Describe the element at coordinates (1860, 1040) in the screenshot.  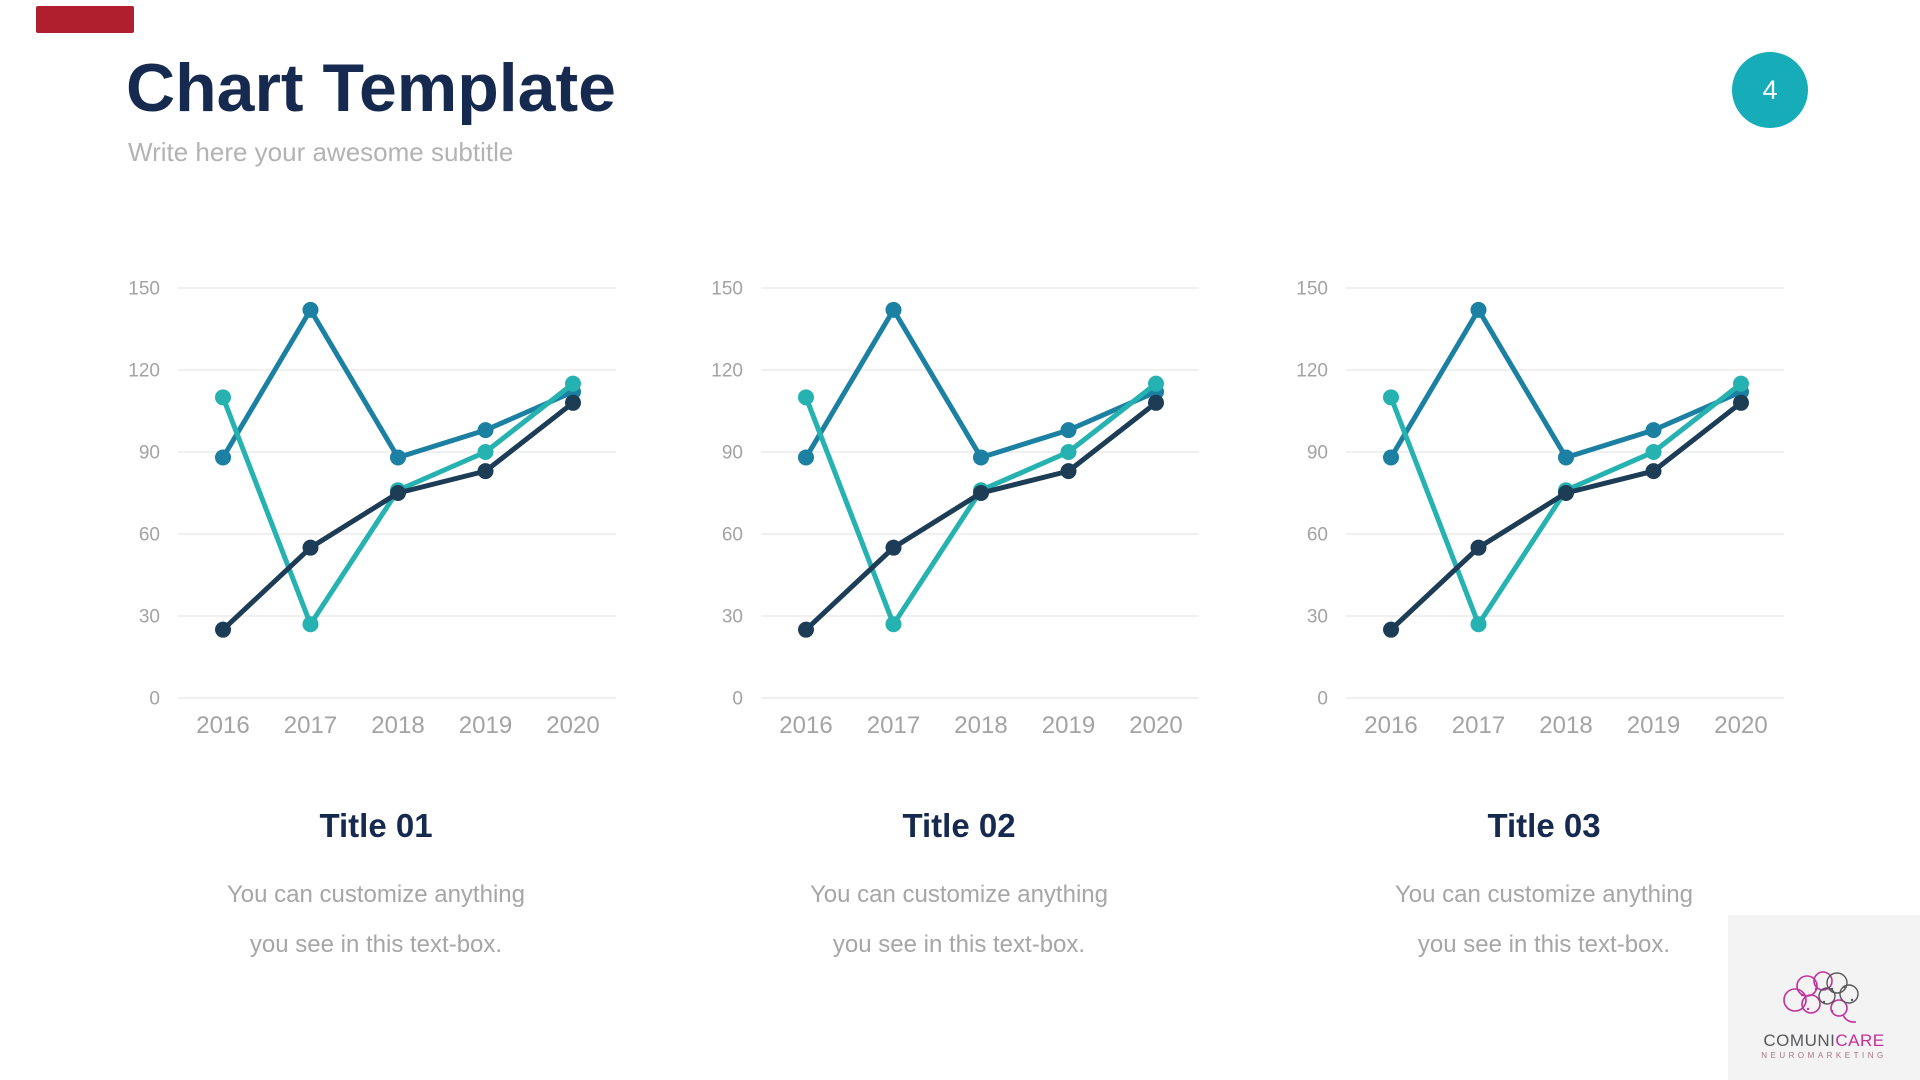
I see `logo-wordmark-pink: CARE` at that location.